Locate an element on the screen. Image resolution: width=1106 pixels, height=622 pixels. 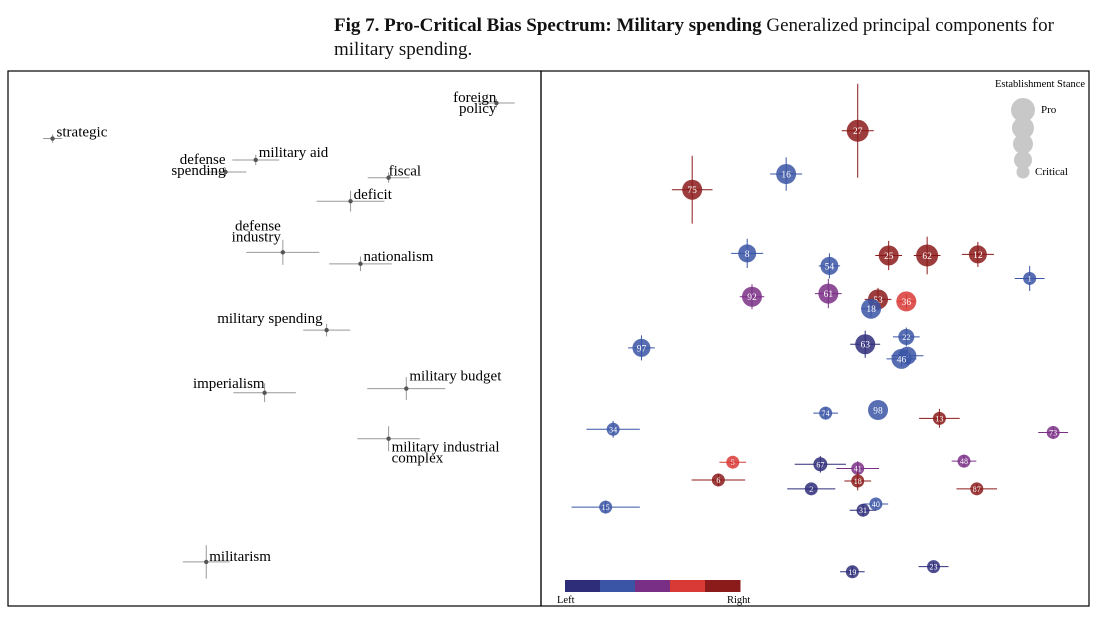
source-id-label: 53 is located at coordinates (878, 301).